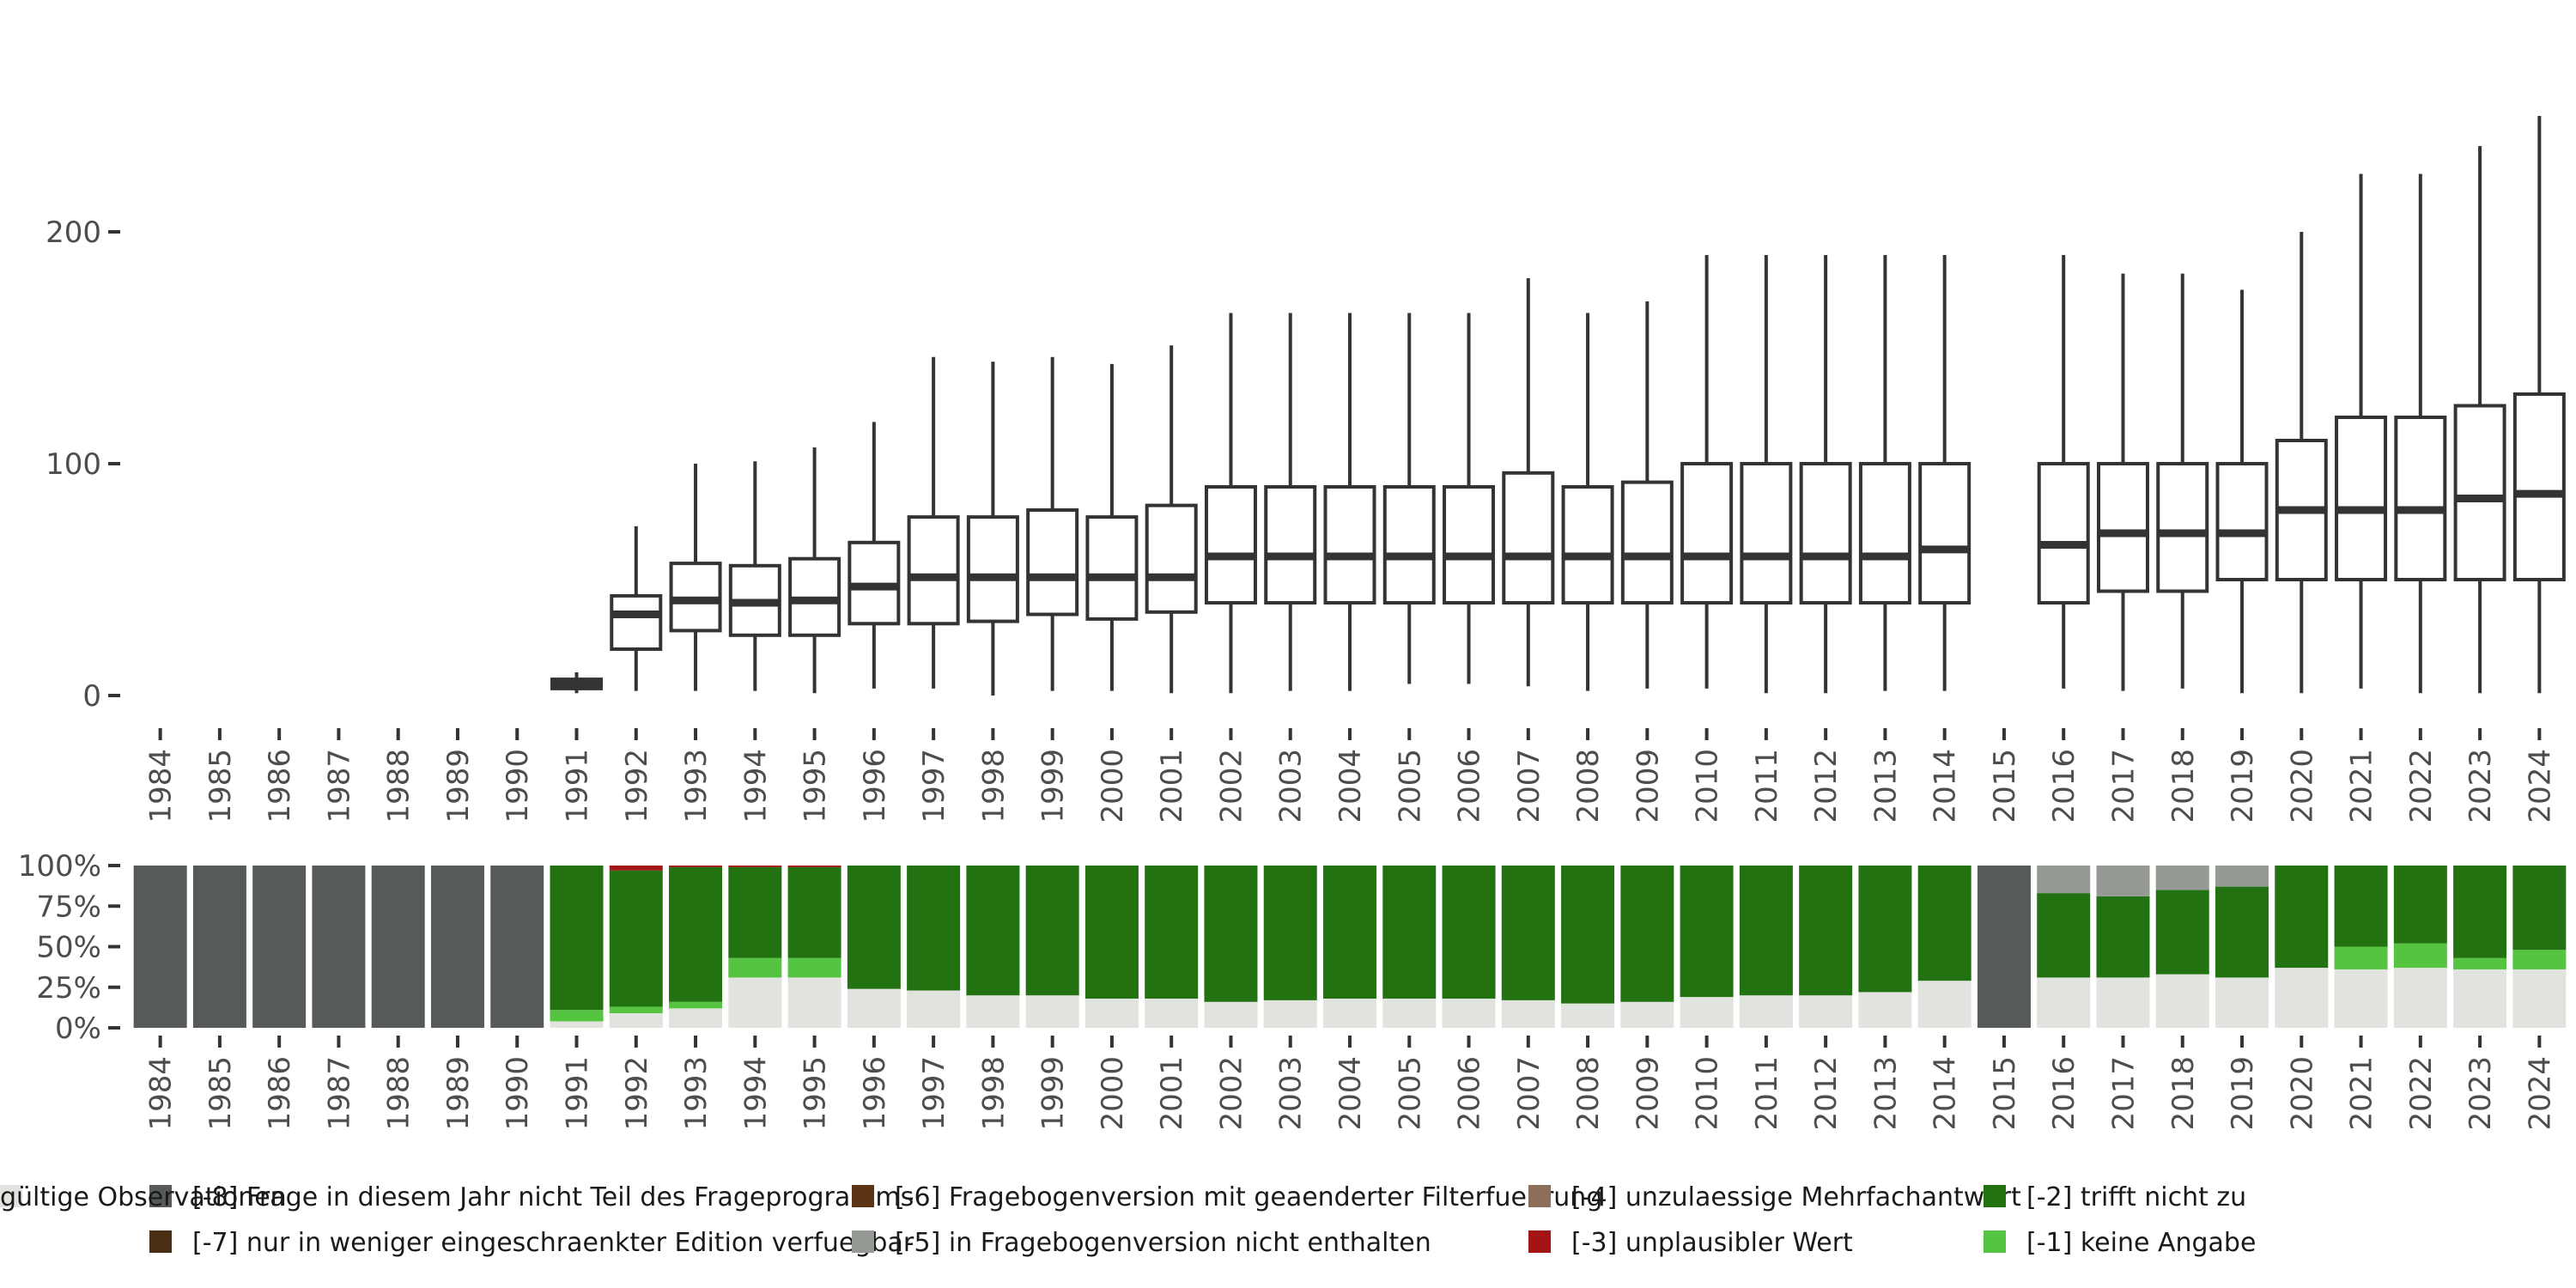 The width and height of the screenshot is (2576, 1288). I want to click on x-tick-label: 2015, so click(2005, 786).